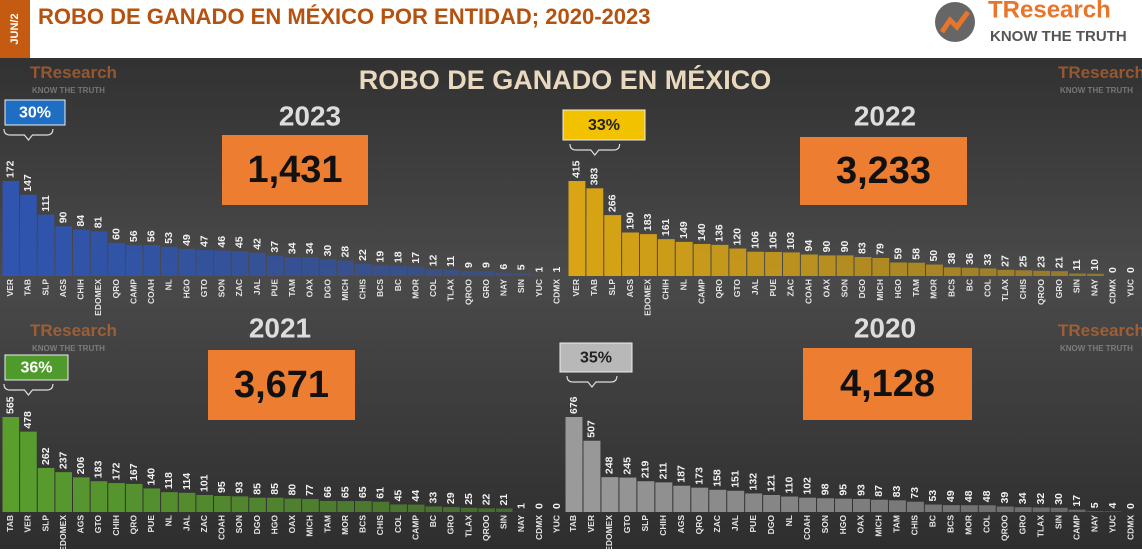 The width and height of the screenshot is (1142, 554). I want to click on category-label: MICH, so click(879, 526).